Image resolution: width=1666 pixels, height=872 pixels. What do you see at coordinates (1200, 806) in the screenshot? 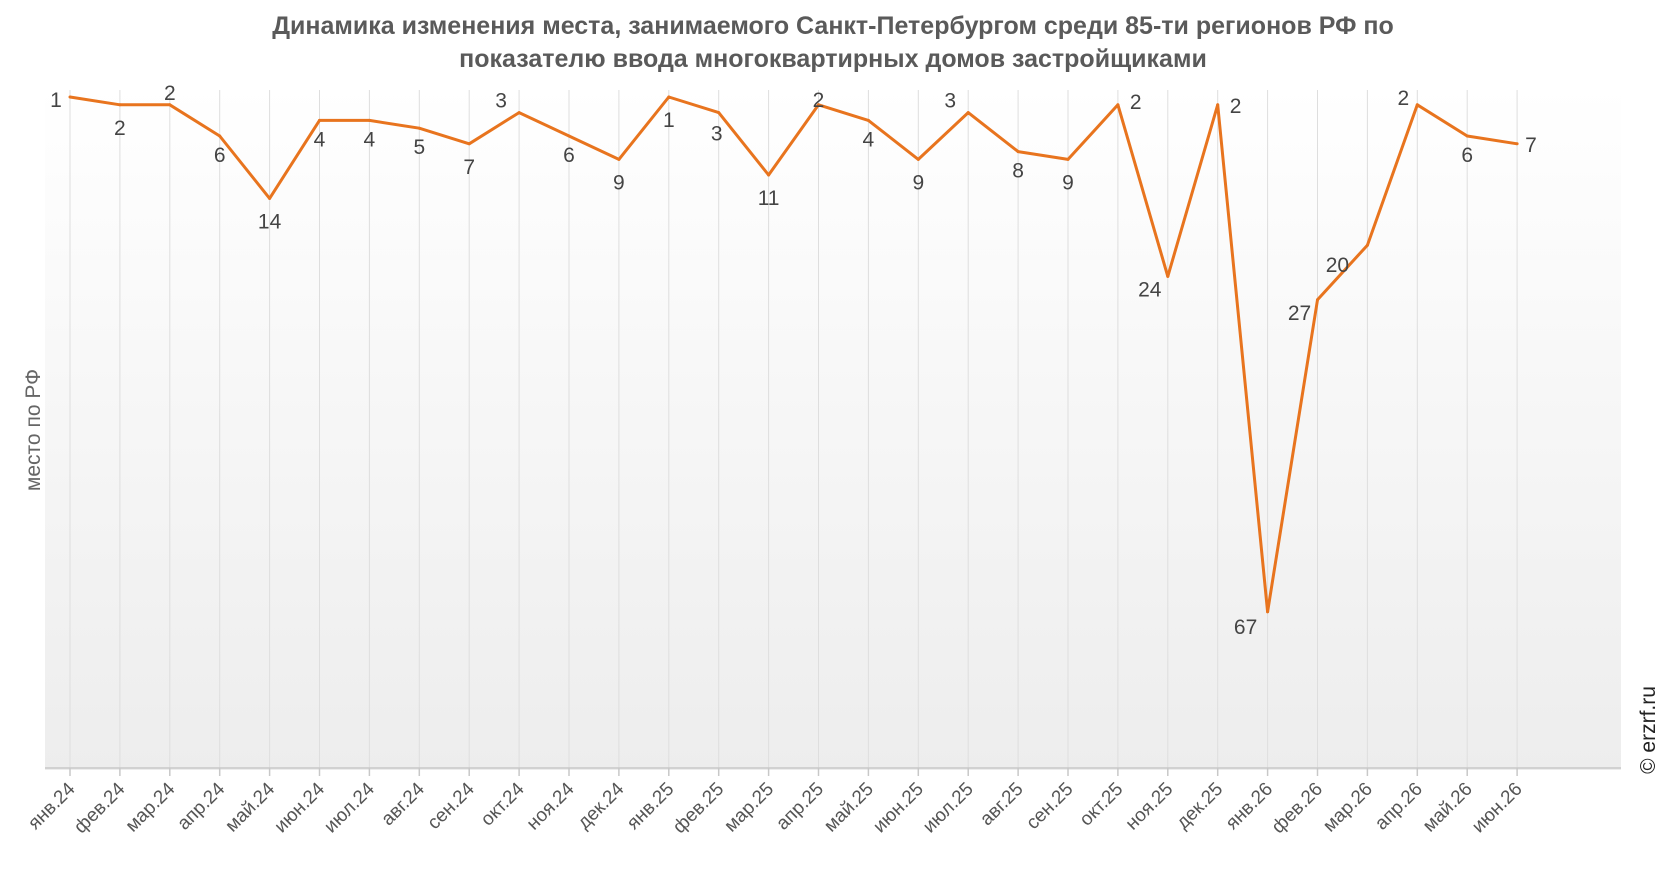
I see `x-tick-label: дек.25` at bounding box center [1200, 806].